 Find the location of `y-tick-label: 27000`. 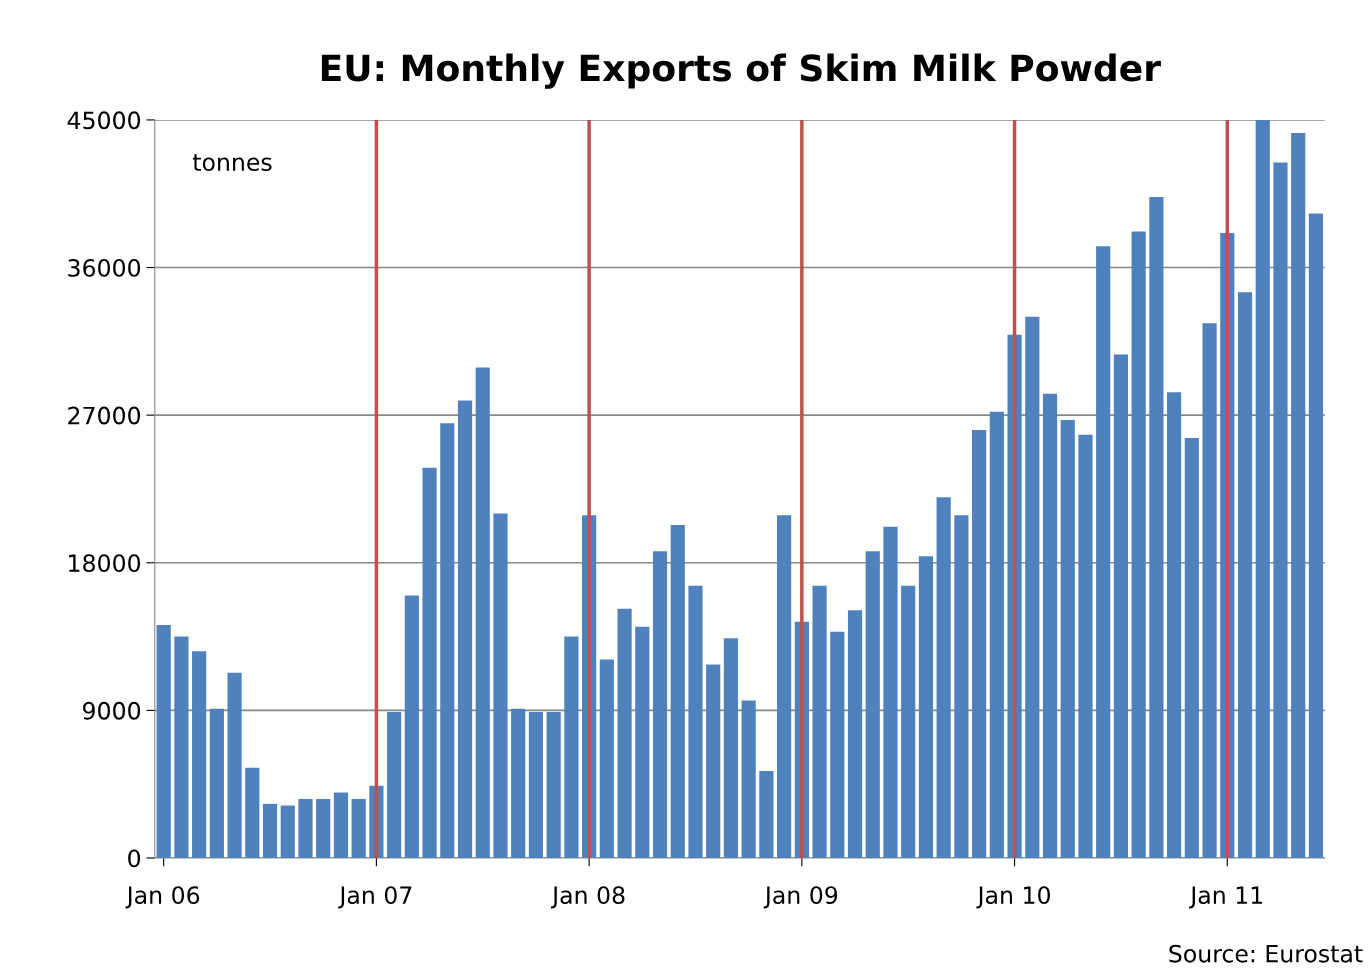

y-tick-label: 27000 is located at coordinates (104, 415).